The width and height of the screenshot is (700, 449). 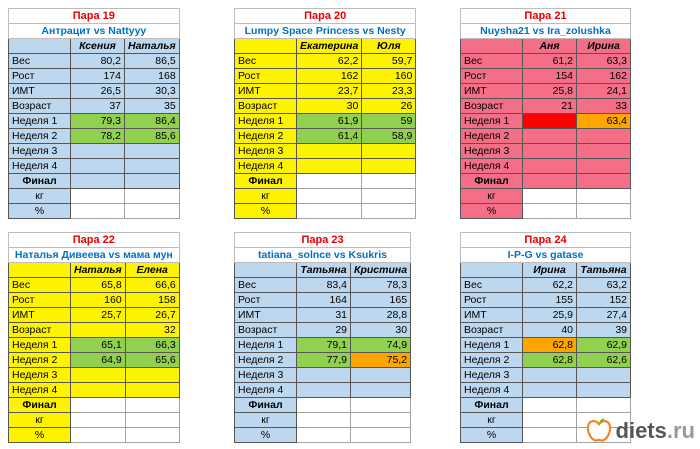 I want to click on cell-value: 32, so click(x=152, y=330).